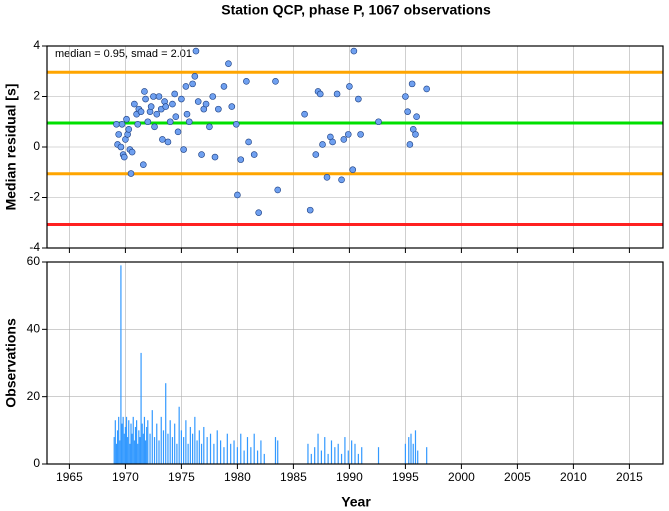 Image resolution: width=669 pixels, height=511 pixels. What do you see at coordinates (461, 477) in the screenshot?
I see `x-tick-label: 2000` at bounding box center [461, 477].